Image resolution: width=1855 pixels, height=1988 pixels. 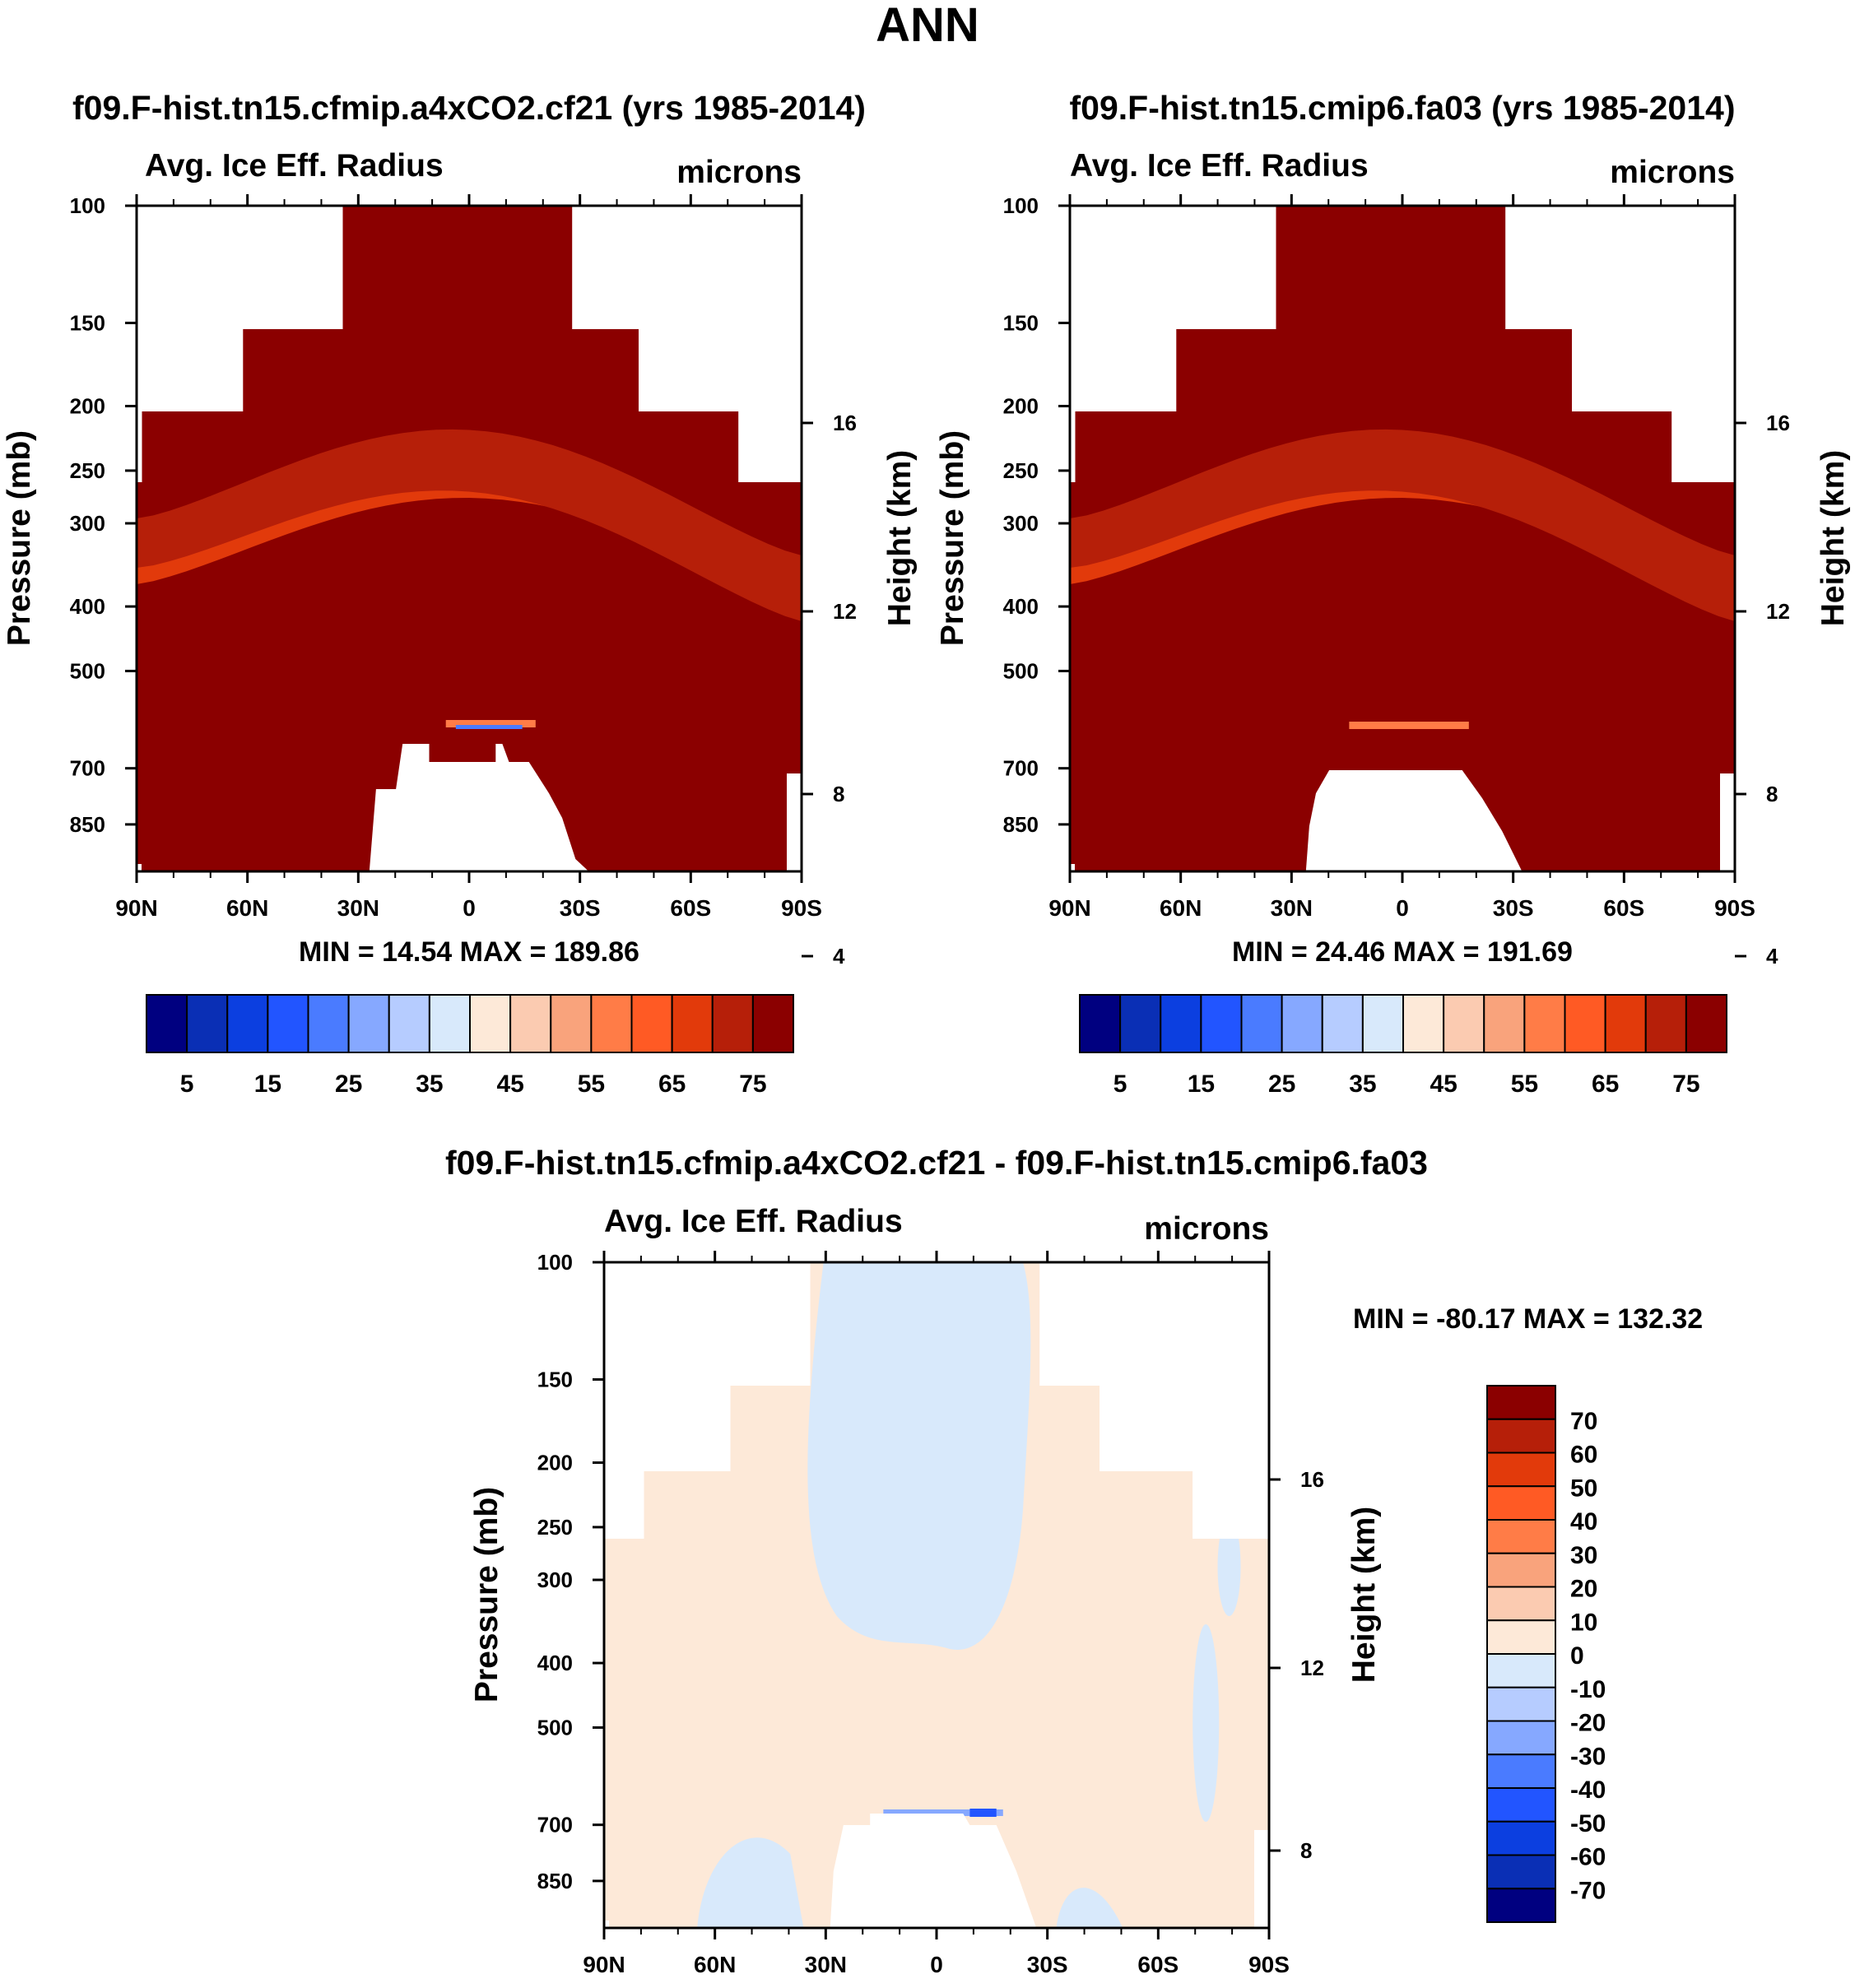 What do you see at coordinates (19, 538) in the screenshot?
I see `panel-1-ylabel: Pressure (mb)` at bounding box center [19, 538].